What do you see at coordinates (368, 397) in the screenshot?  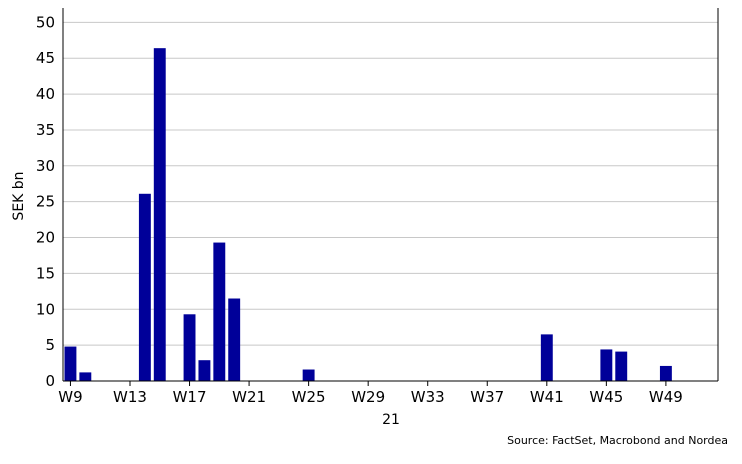 I see `x-tick-W29: W29` at bounding box center [368, 397].